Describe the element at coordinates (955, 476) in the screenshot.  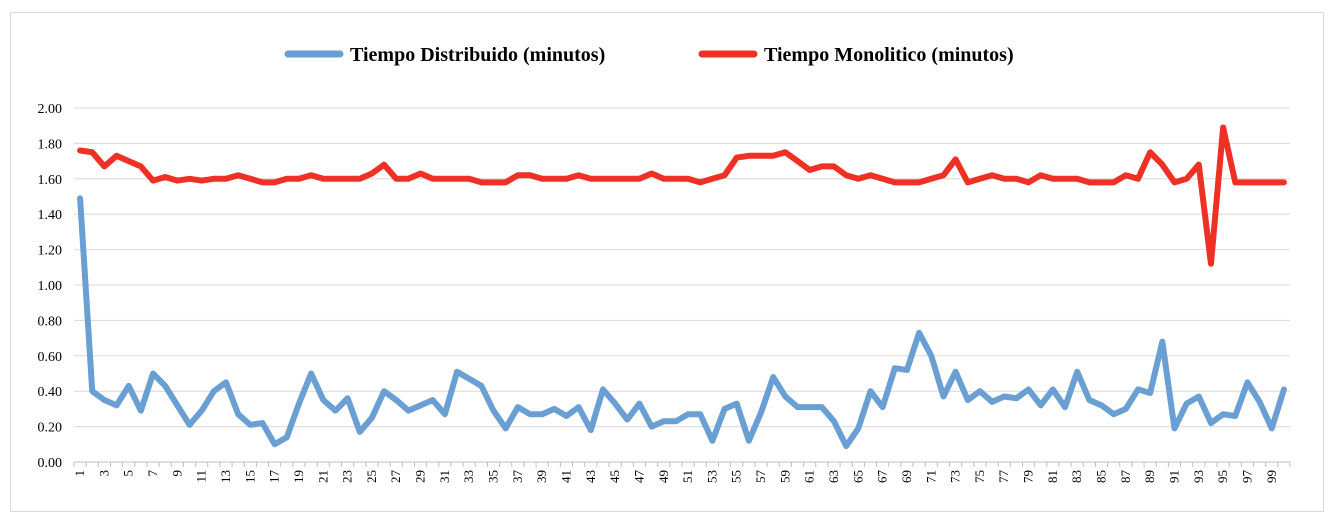
I see `x-tick-label: 73` at that location.